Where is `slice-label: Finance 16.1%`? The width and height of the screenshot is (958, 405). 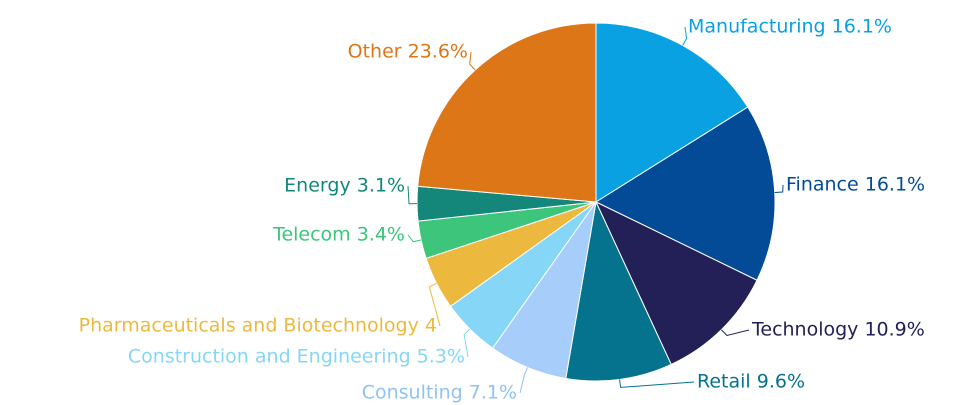 slice-label: Finance 16.1% is located at coordinates (855, 185).